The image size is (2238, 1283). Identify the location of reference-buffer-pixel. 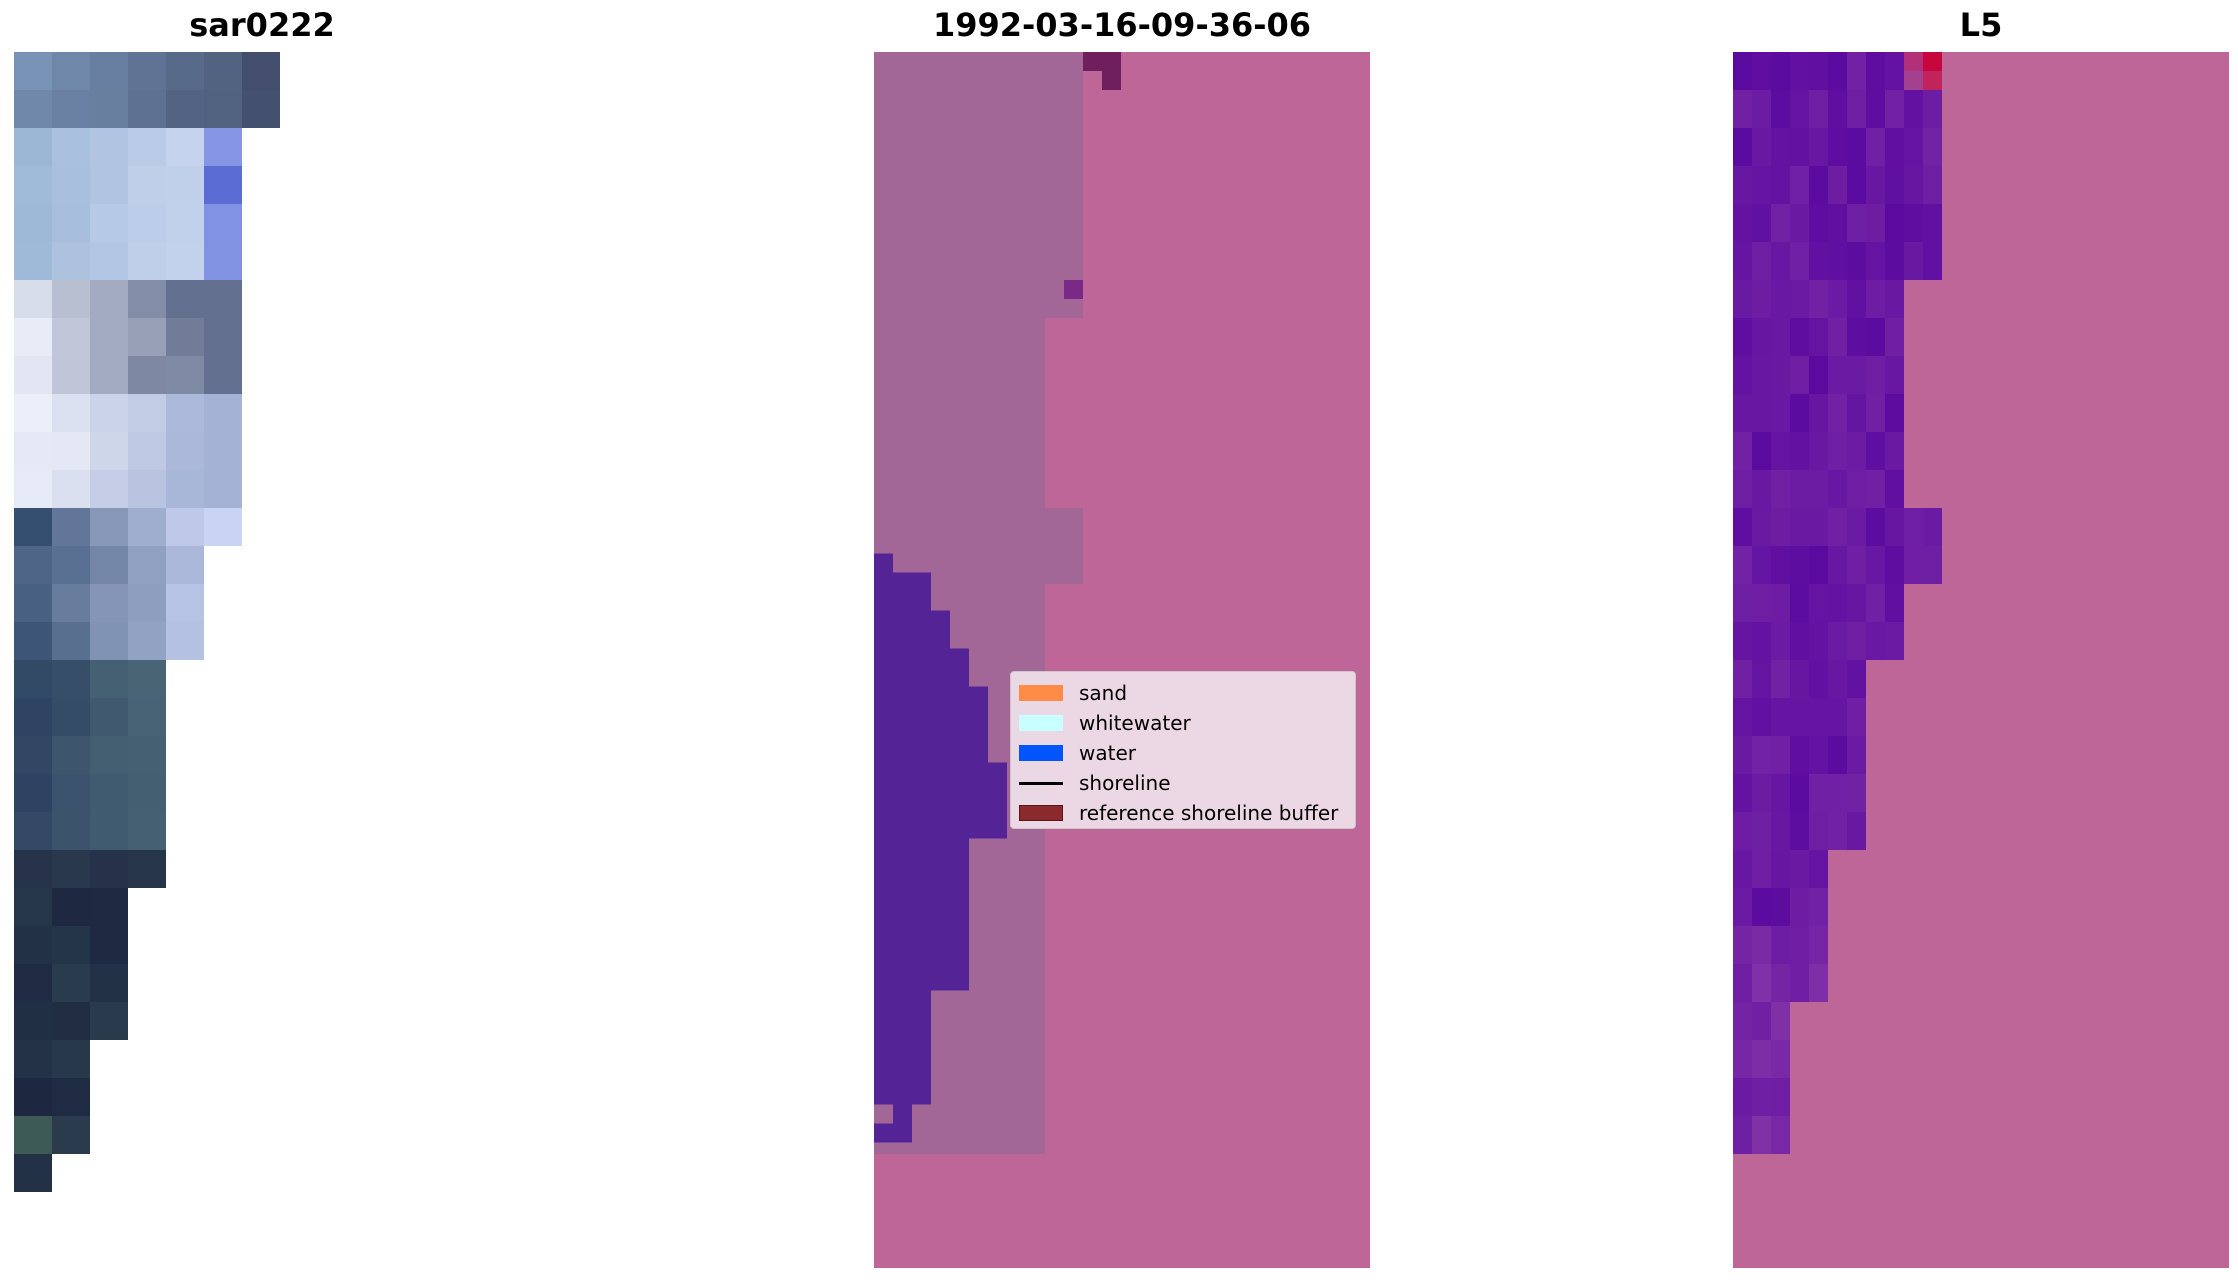
(1102, 61).